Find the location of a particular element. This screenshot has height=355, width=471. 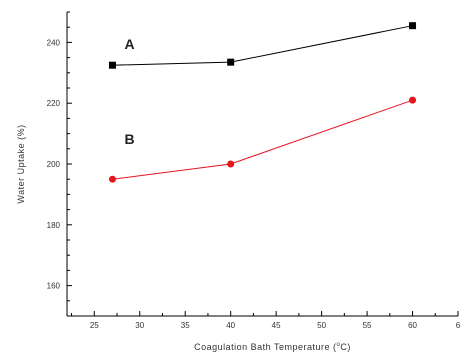

y-tick-label: 240 is located at coordinates (54, 42).